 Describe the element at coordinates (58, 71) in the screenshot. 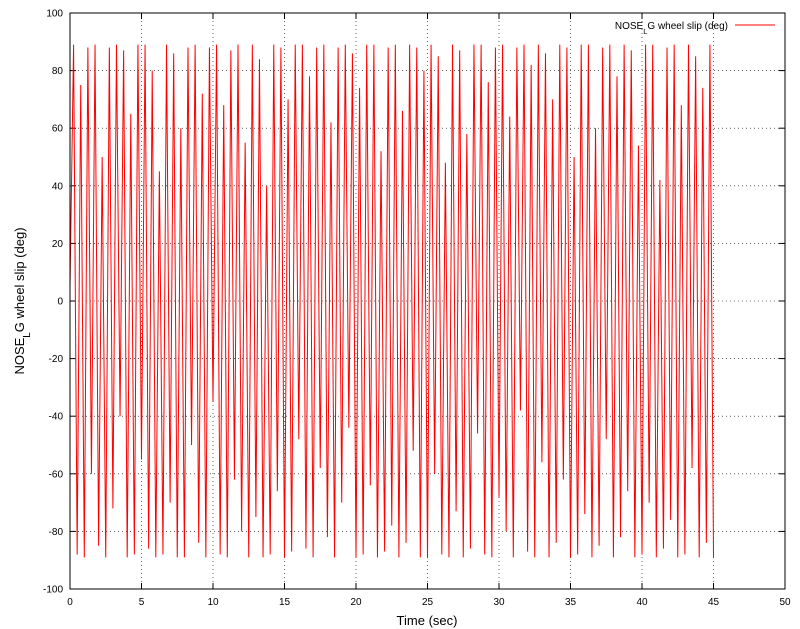

I see `y-tick-label: 80` at that location.